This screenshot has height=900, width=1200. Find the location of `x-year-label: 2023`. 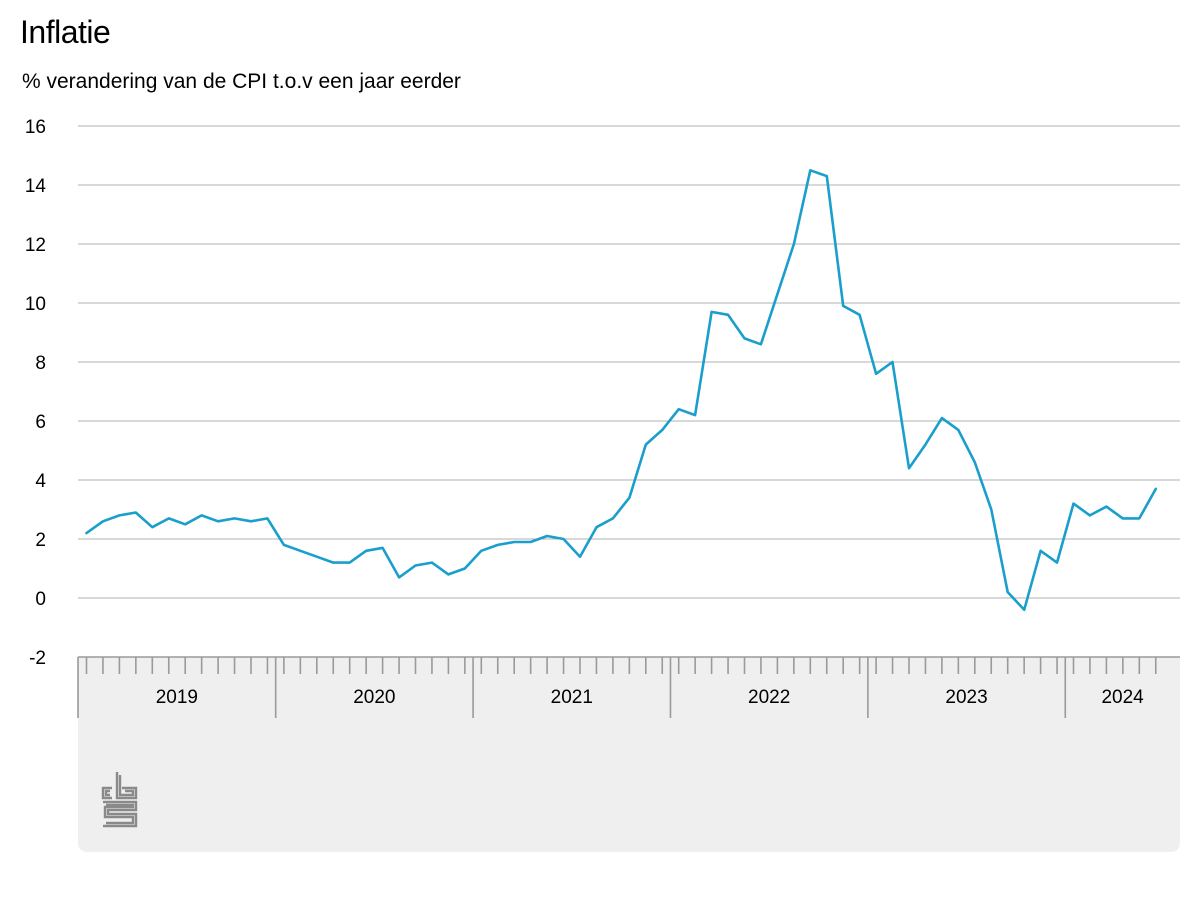

x-year-label: 2023 is located at coordinates (966, 697).